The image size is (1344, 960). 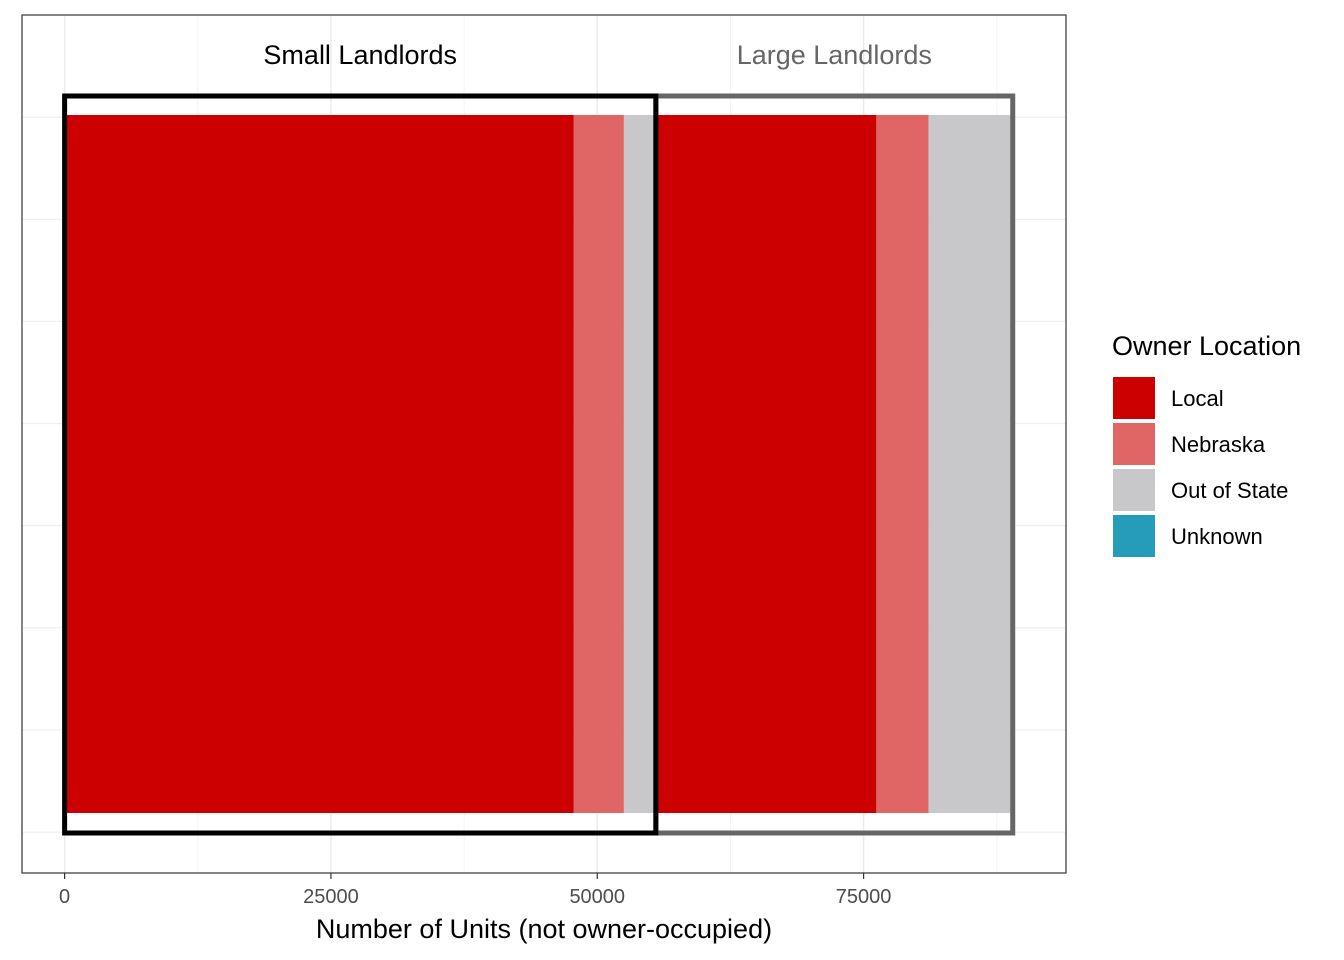 What do you see at coordinates (1217, 536) in the screenshot?
I see `legend-label-unknown: Unknown` at bounding box center [1217, 536].